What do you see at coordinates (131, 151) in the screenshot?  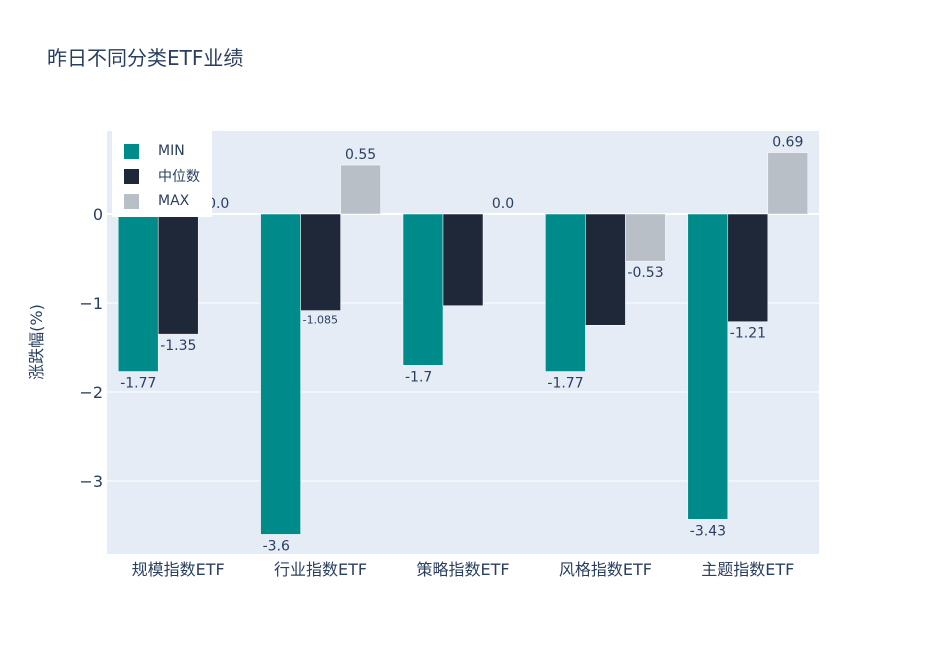 I see `legend-swatch-min` at bounding box center [131, 151].